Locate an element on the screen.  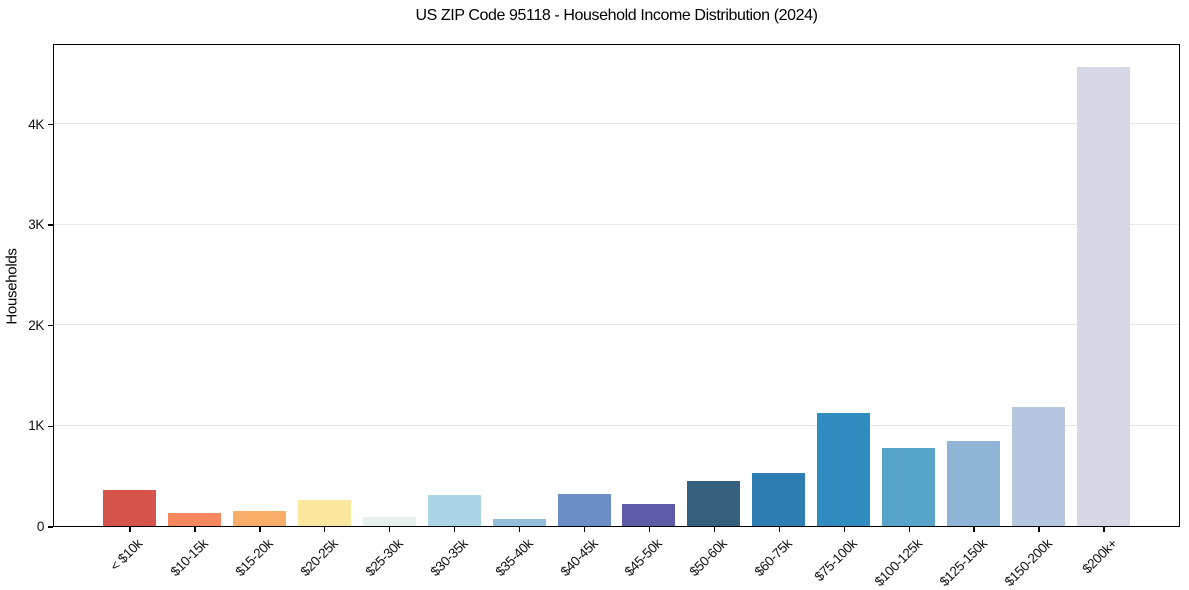
bar-$60-75k is located at coordinates (779, 499).